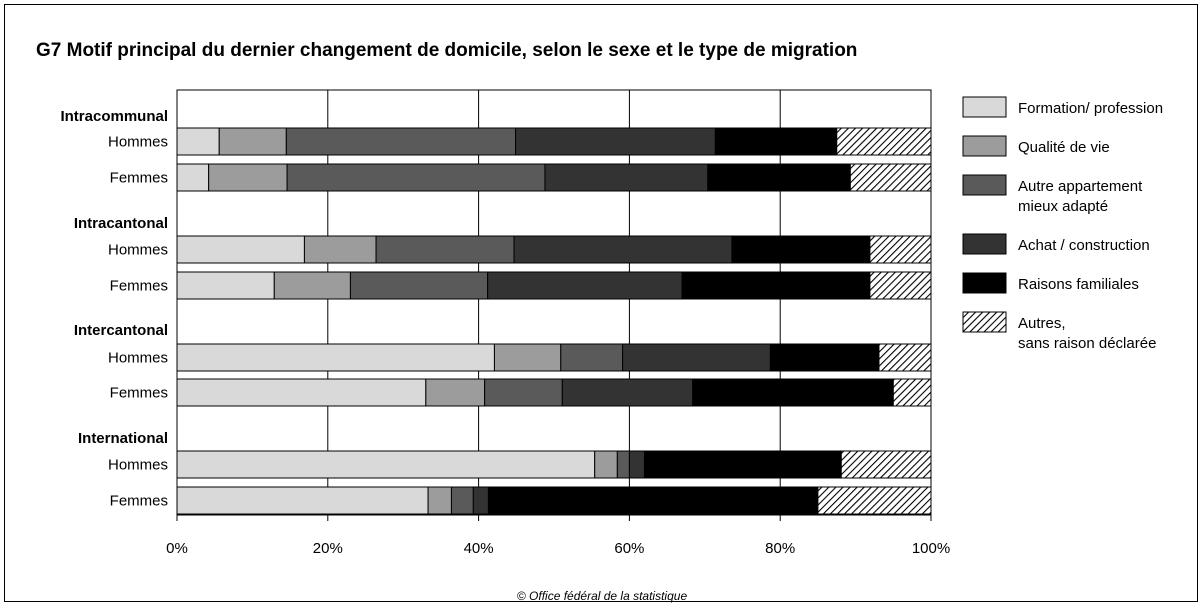  Describe the element at coordinates (780, 548) in the screenshot. I see `x-tick-label: 80%` at that location.